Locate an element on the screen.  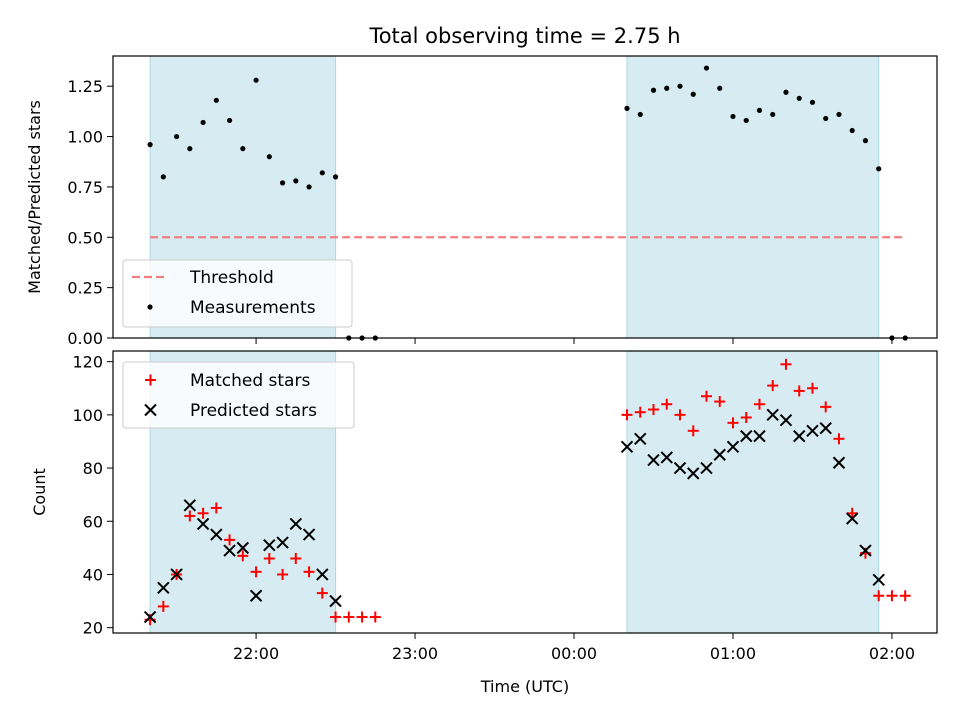
x-tick-label: 23:00 is located at coordinates (415, 653).